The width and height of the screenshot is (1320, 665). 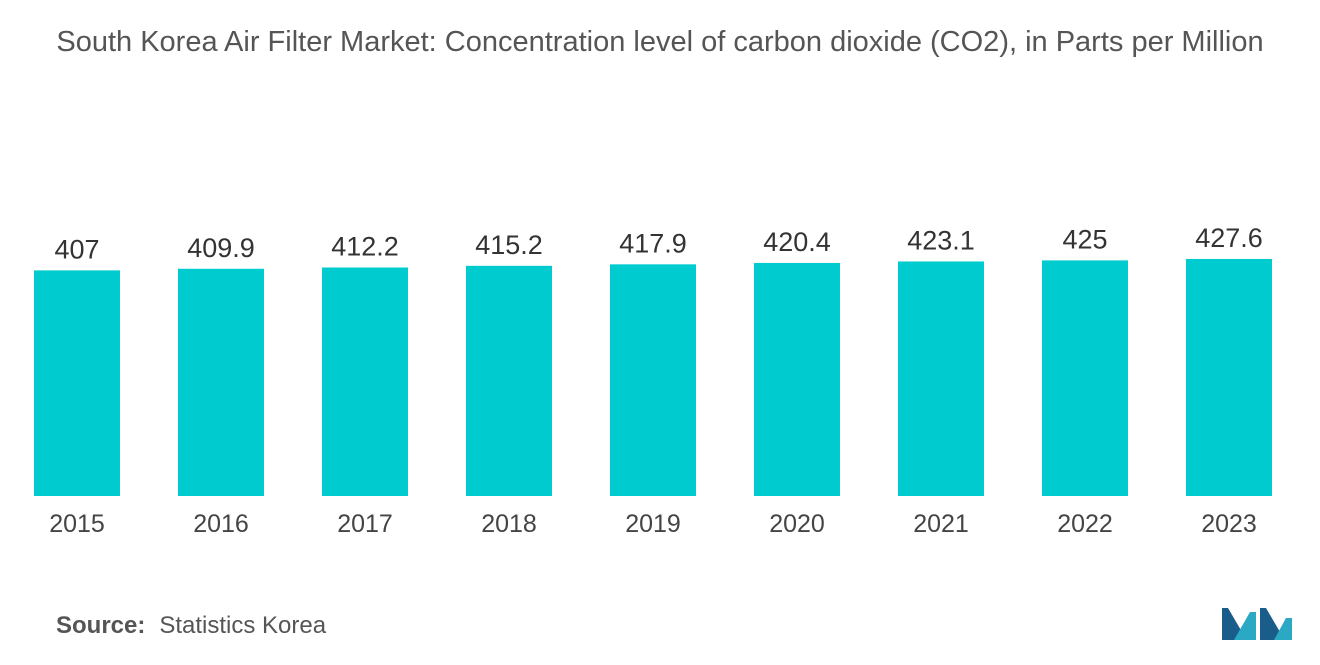 I want to click on bar-2017, so click(x=365, y=381).